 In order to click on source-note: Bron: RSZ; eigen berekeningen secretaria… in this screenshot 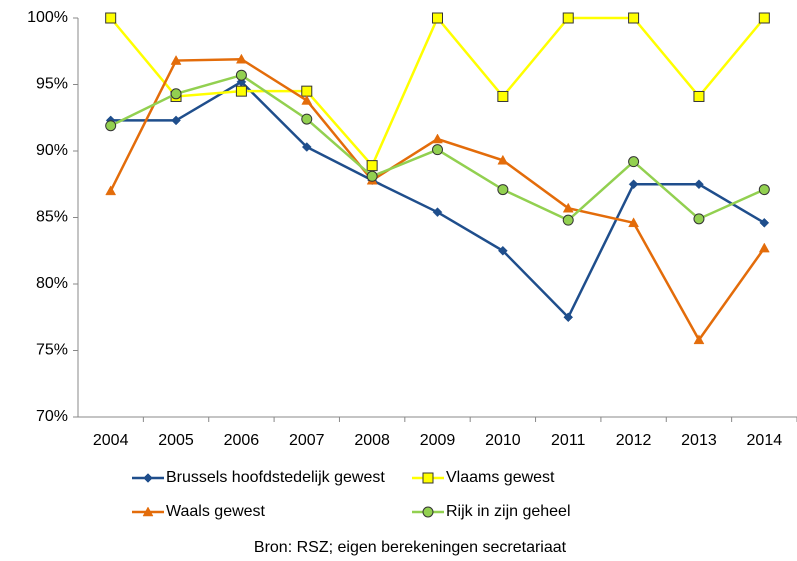, I will do `click(410, 547)`.